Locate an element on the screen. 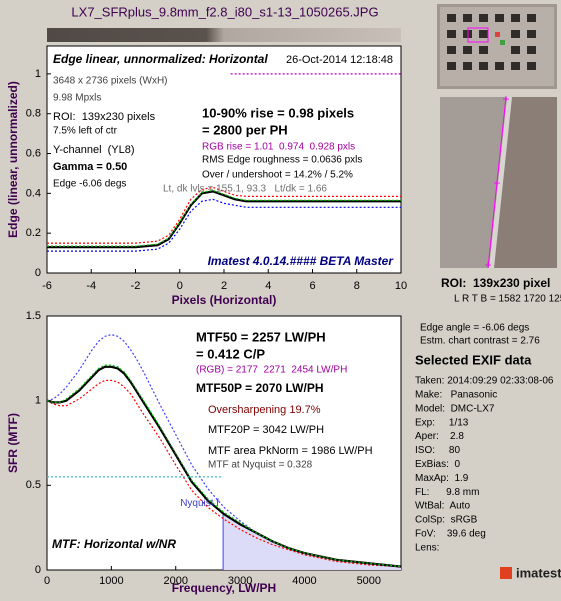  x-tick-label: 6 is located at coordinates (312, 286).